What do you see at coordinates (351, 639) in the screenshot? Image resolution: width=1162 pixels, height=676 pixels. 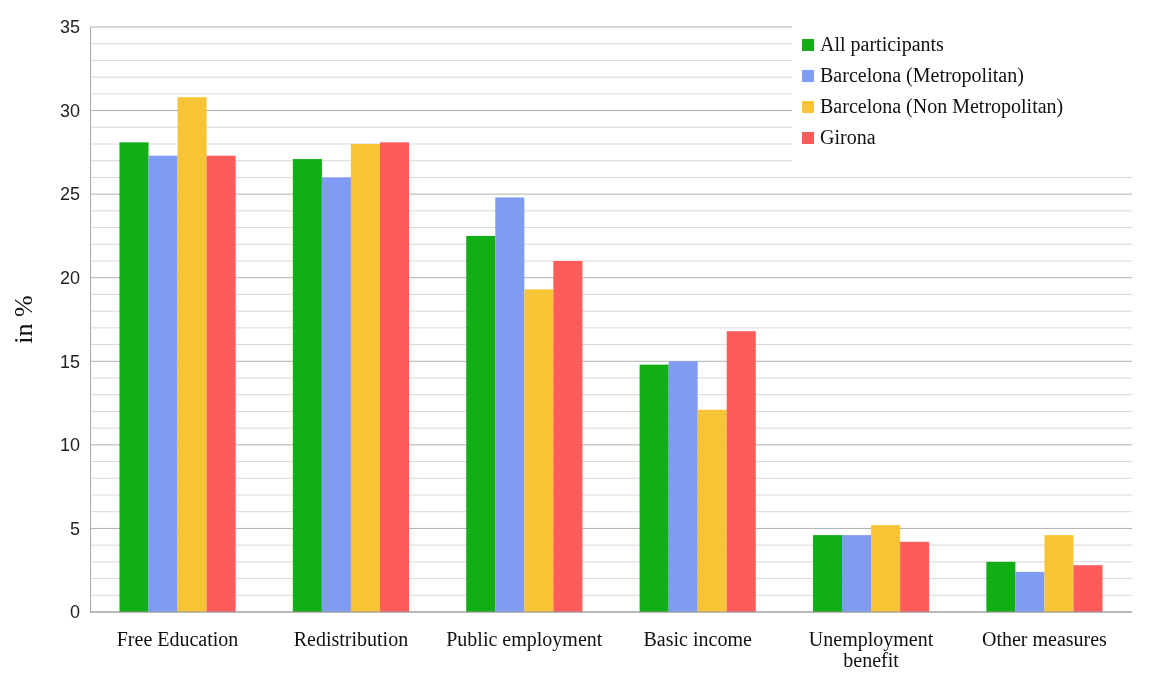 I see `x-tick-label: Redistribution` at bounding box center [351, 639].